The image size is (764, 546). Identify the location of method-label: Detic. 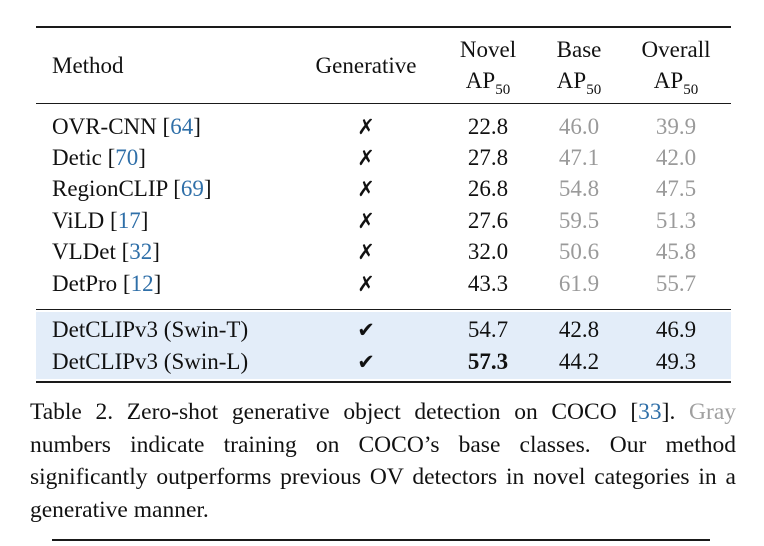
(77, 157).